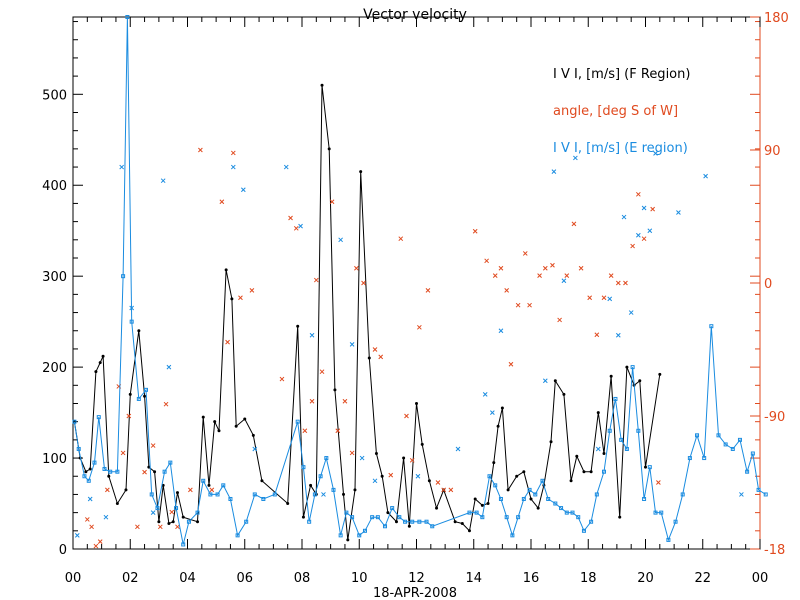  I want to click on left-tick-label: 100, so click(54, 459).